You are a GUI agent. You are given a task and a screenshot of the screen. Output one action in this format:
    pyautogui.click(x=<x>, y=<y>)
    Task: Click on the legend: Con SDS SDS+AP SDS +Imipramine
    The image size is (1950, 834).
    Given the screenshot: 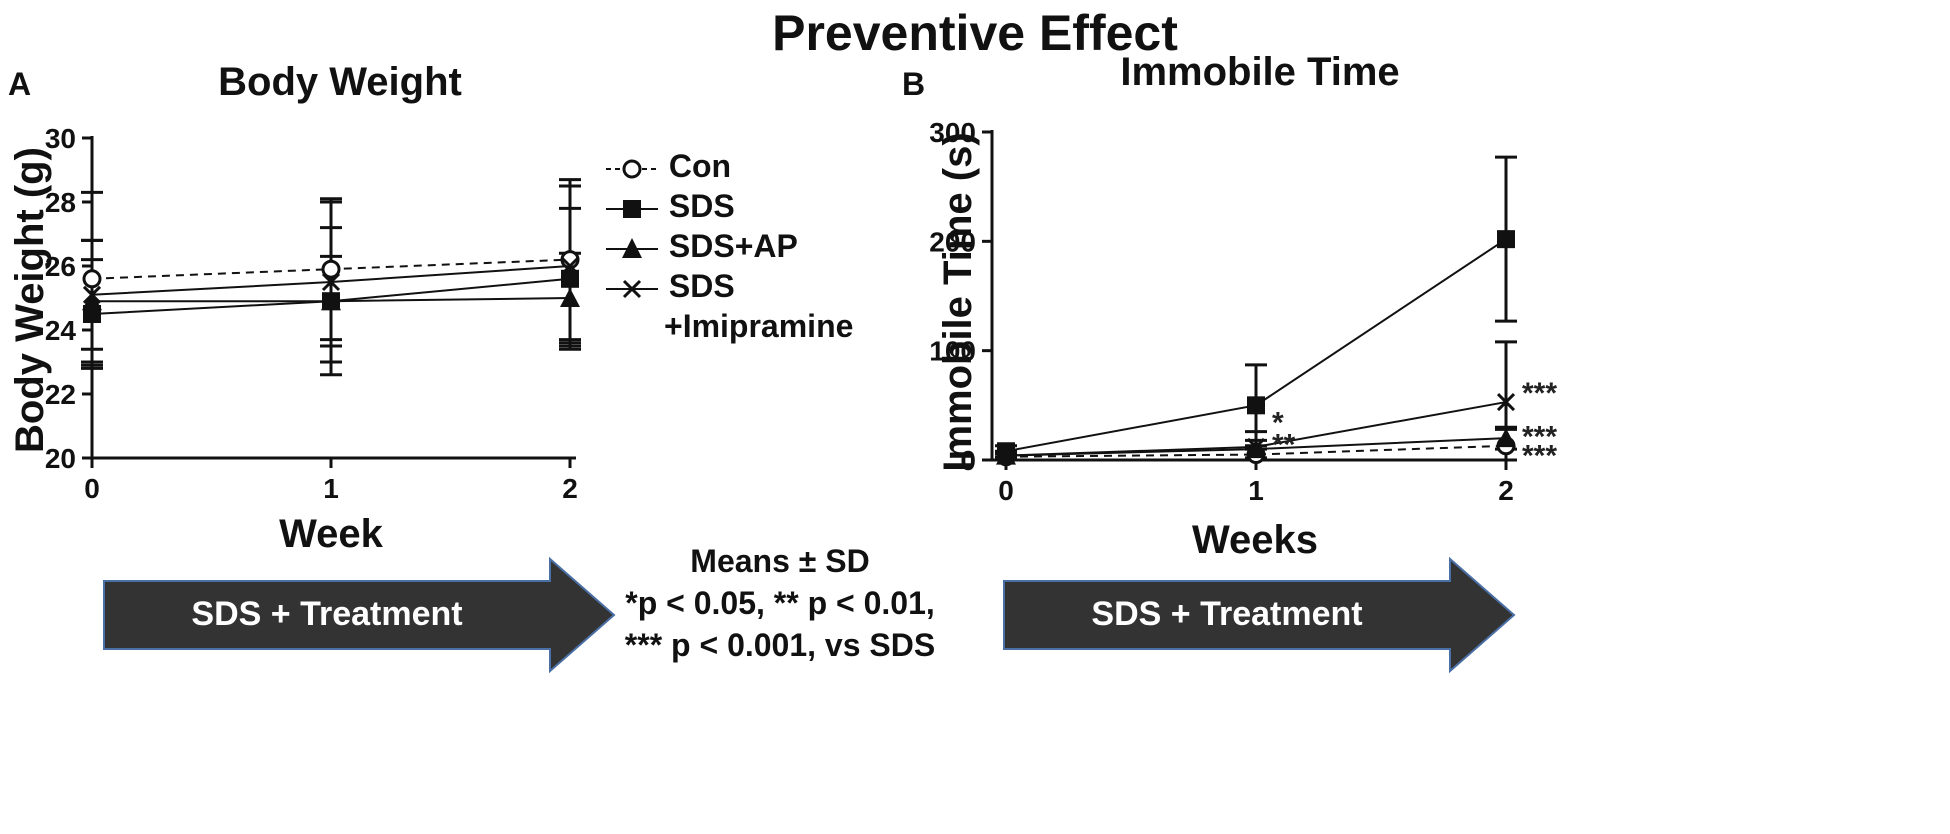 What is the action you would take?
    pyautogui.click(x=754, y=246)
    